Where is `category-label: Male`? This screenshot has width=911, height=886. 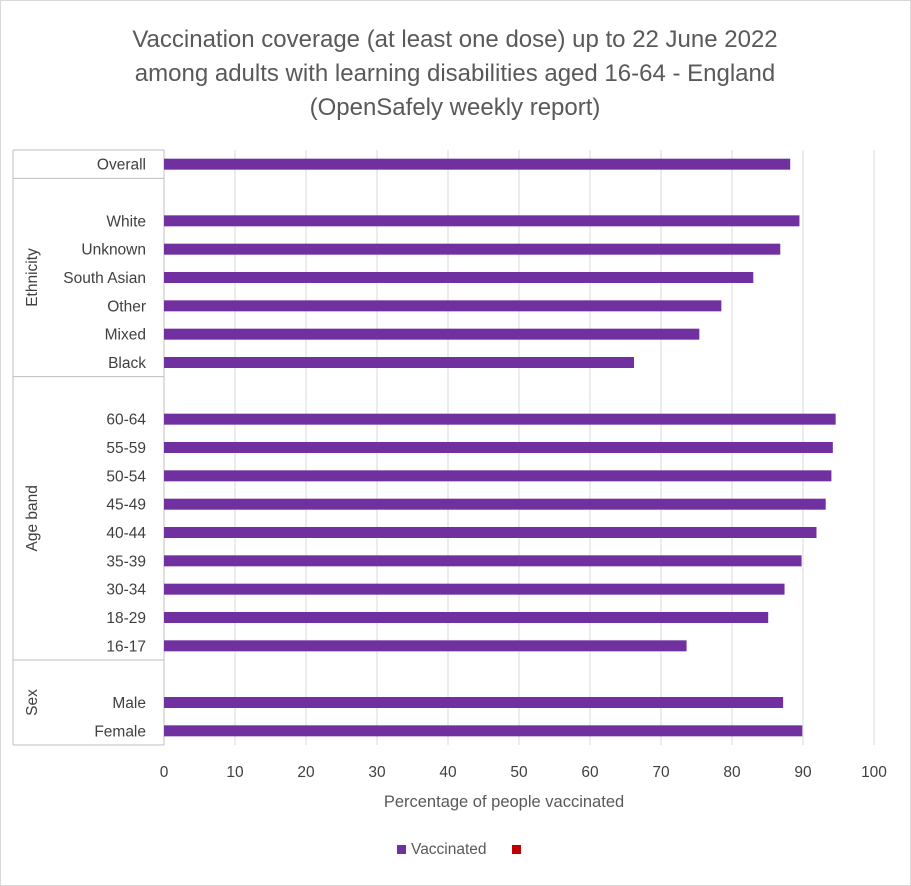
category-label: Male is located at coordinates (129, 703).